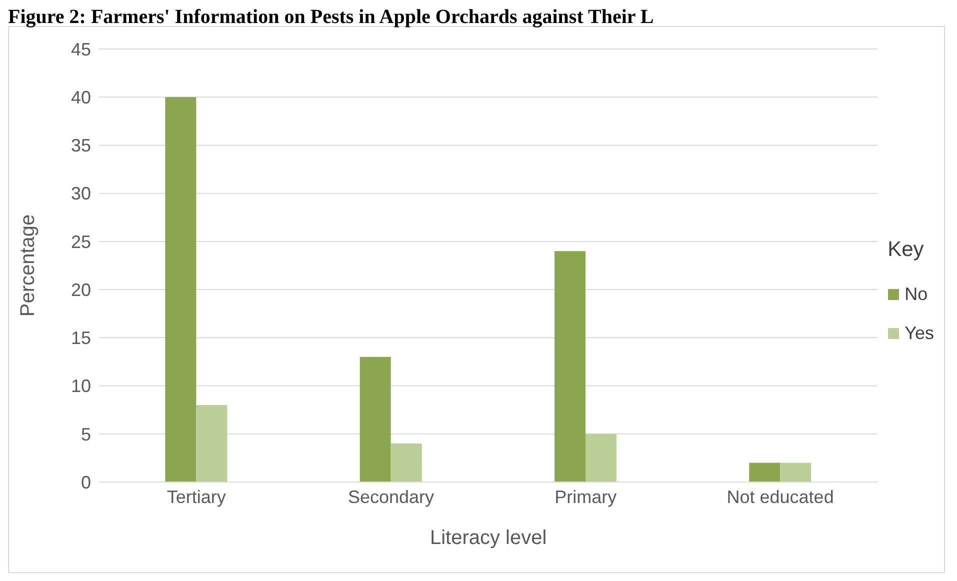 The height and width of the screenshot is (581, 957). Describe the element at coordinates (28, 265) in the screenshot. I see `y-axis-title: Percentage` at that location.